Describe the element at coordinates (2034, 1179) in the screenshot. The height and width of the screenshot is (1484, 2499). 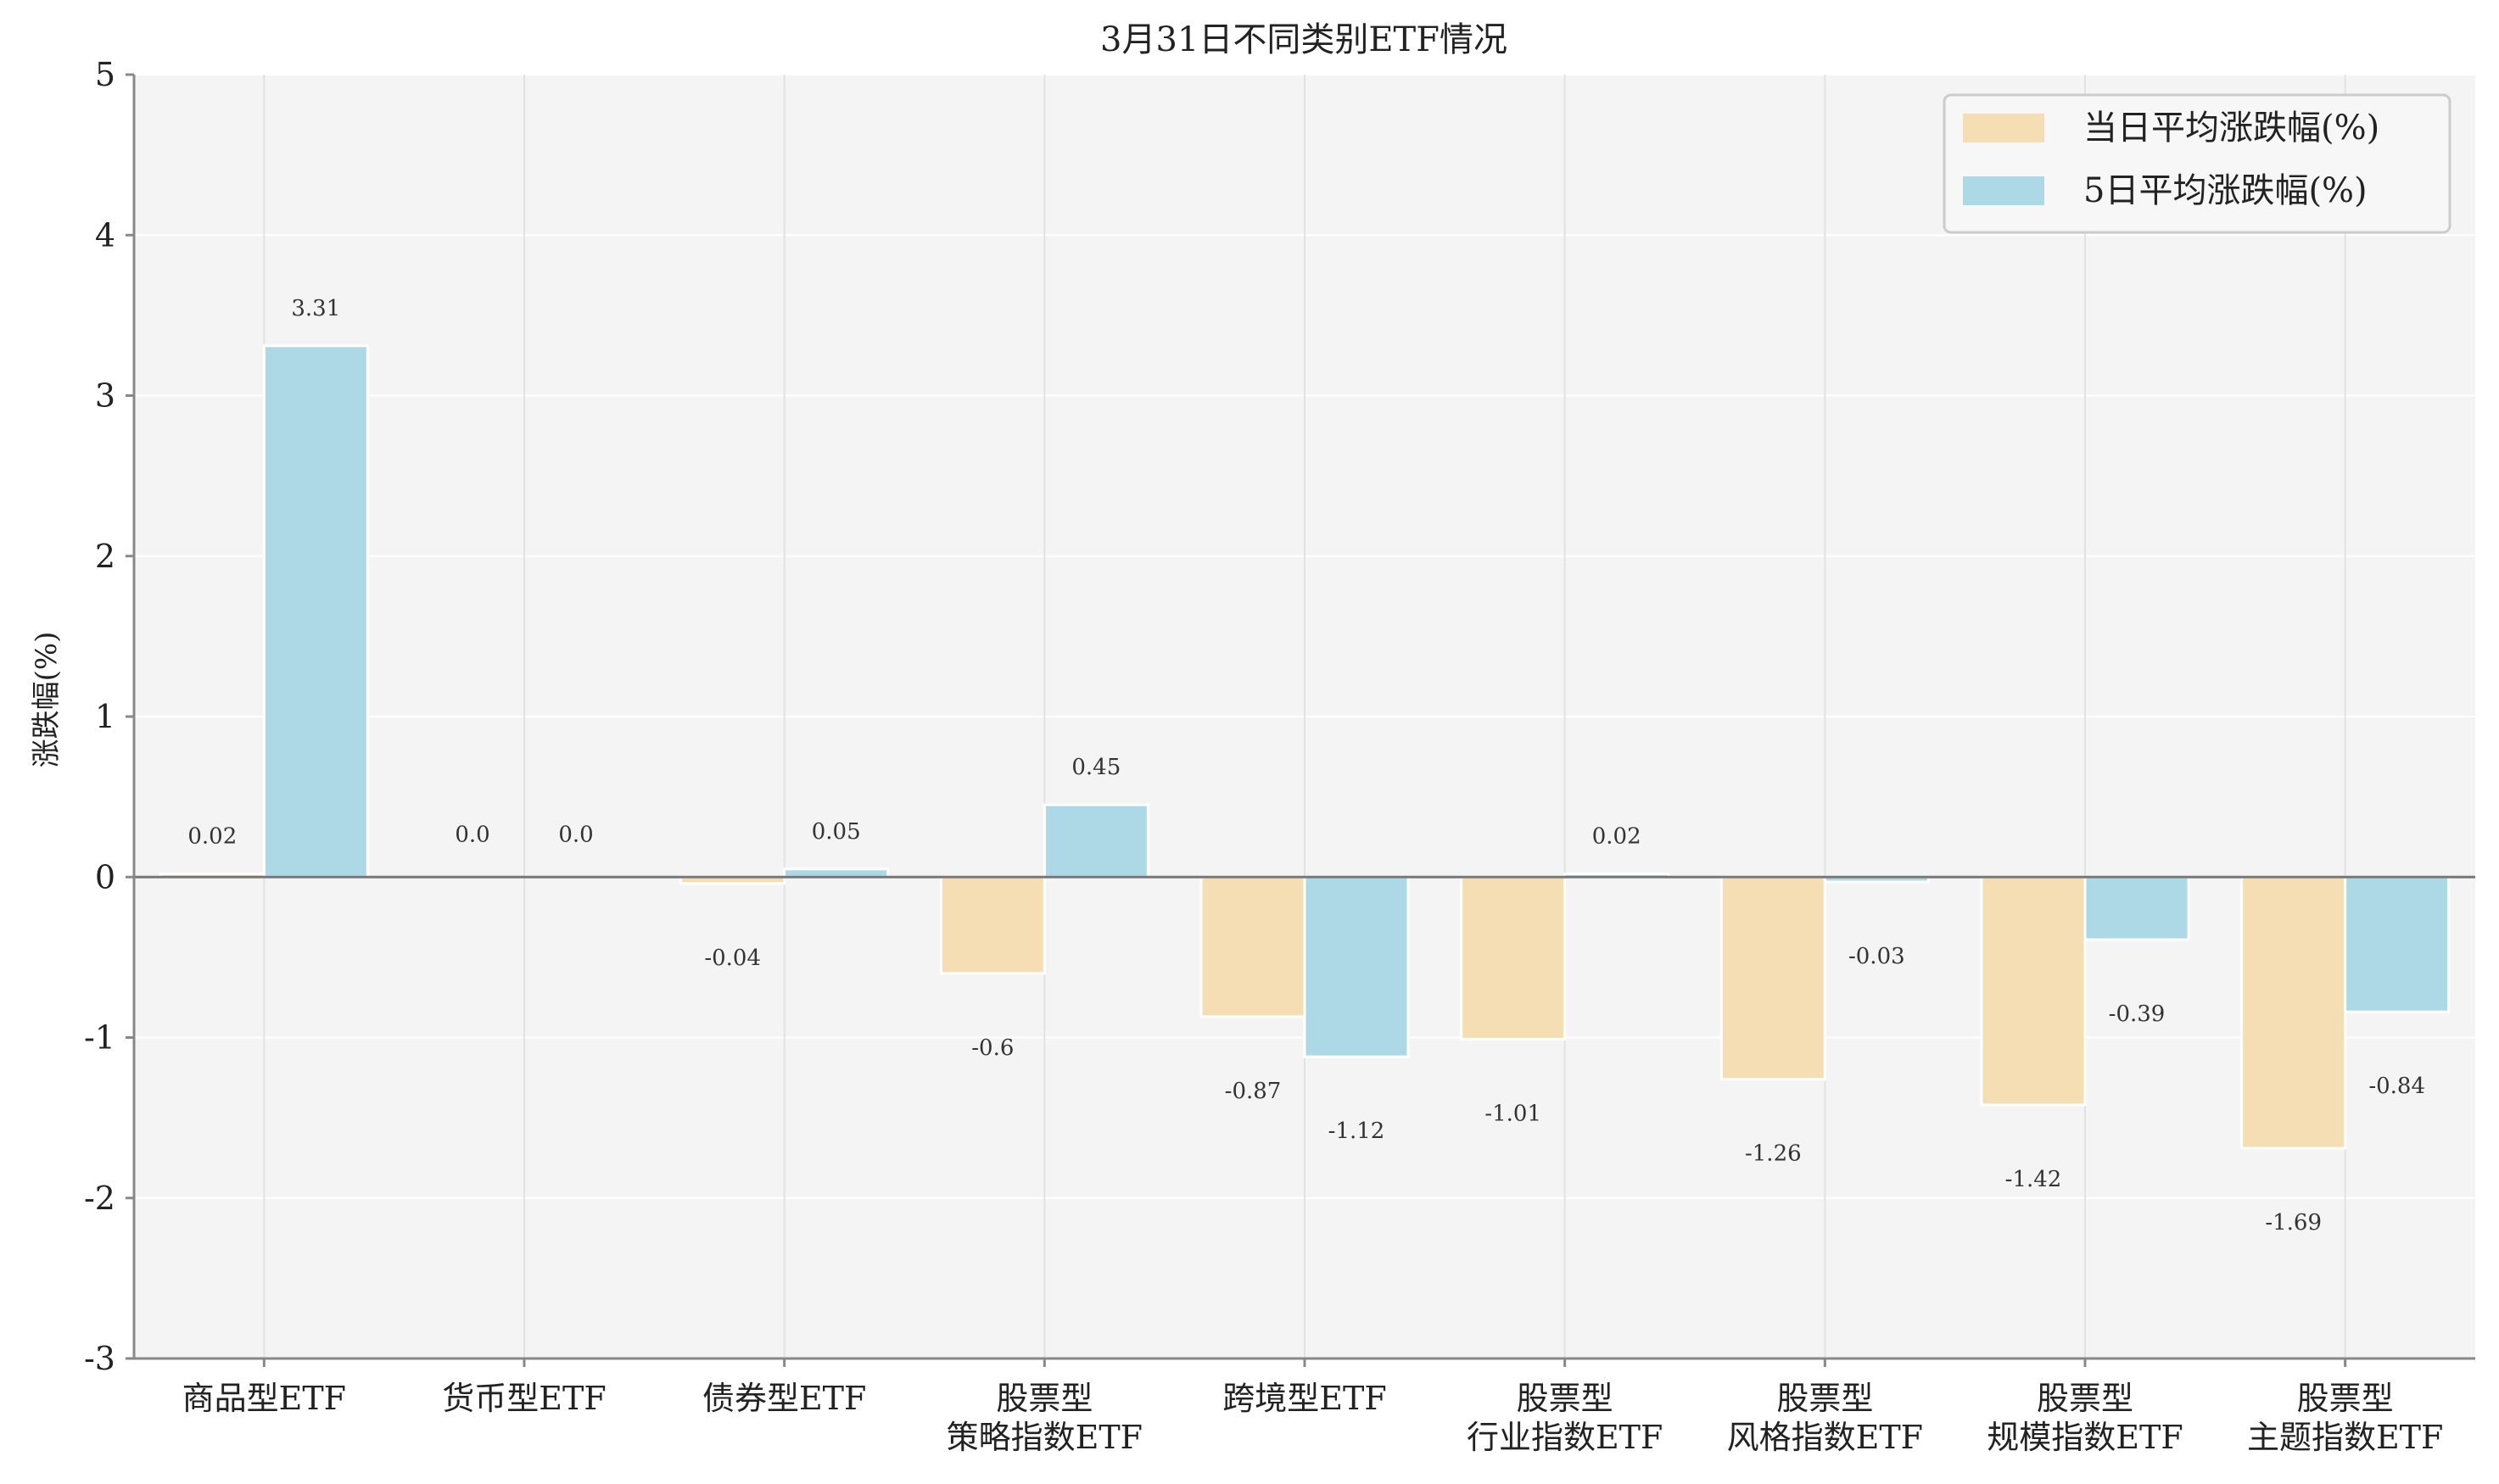
I see `data-label: -1.42` at that location.